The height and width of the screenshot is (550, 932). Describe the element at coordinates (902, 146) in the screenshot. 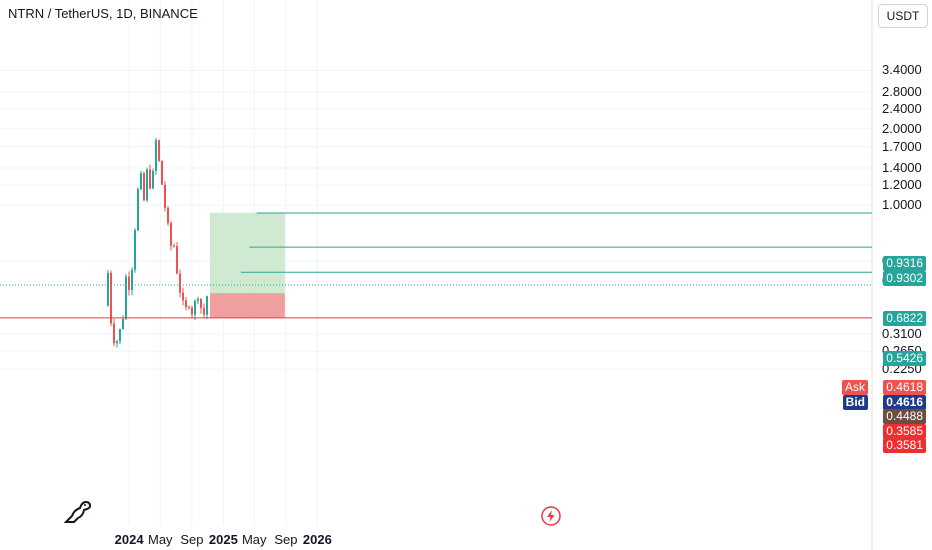

I see `y-tick-label: 1.7000` at that location.